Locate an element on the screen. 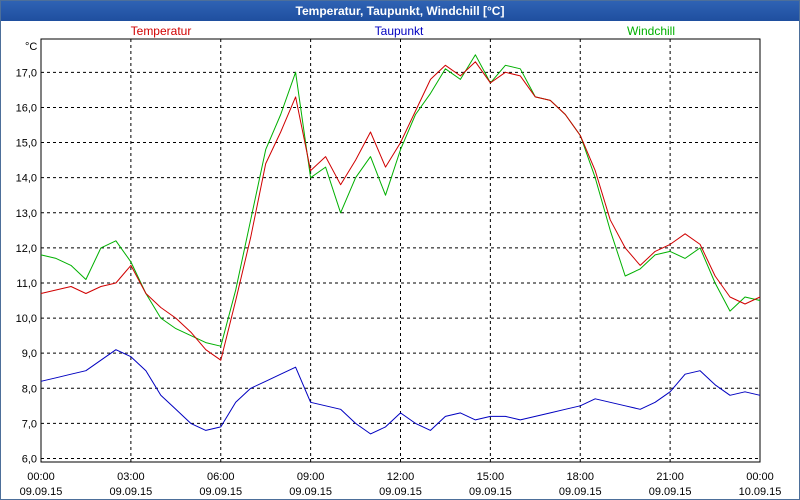 This screenshot has height=500, width=800. legend-item-windchill: Windchill is located at coordinates (651, 31).